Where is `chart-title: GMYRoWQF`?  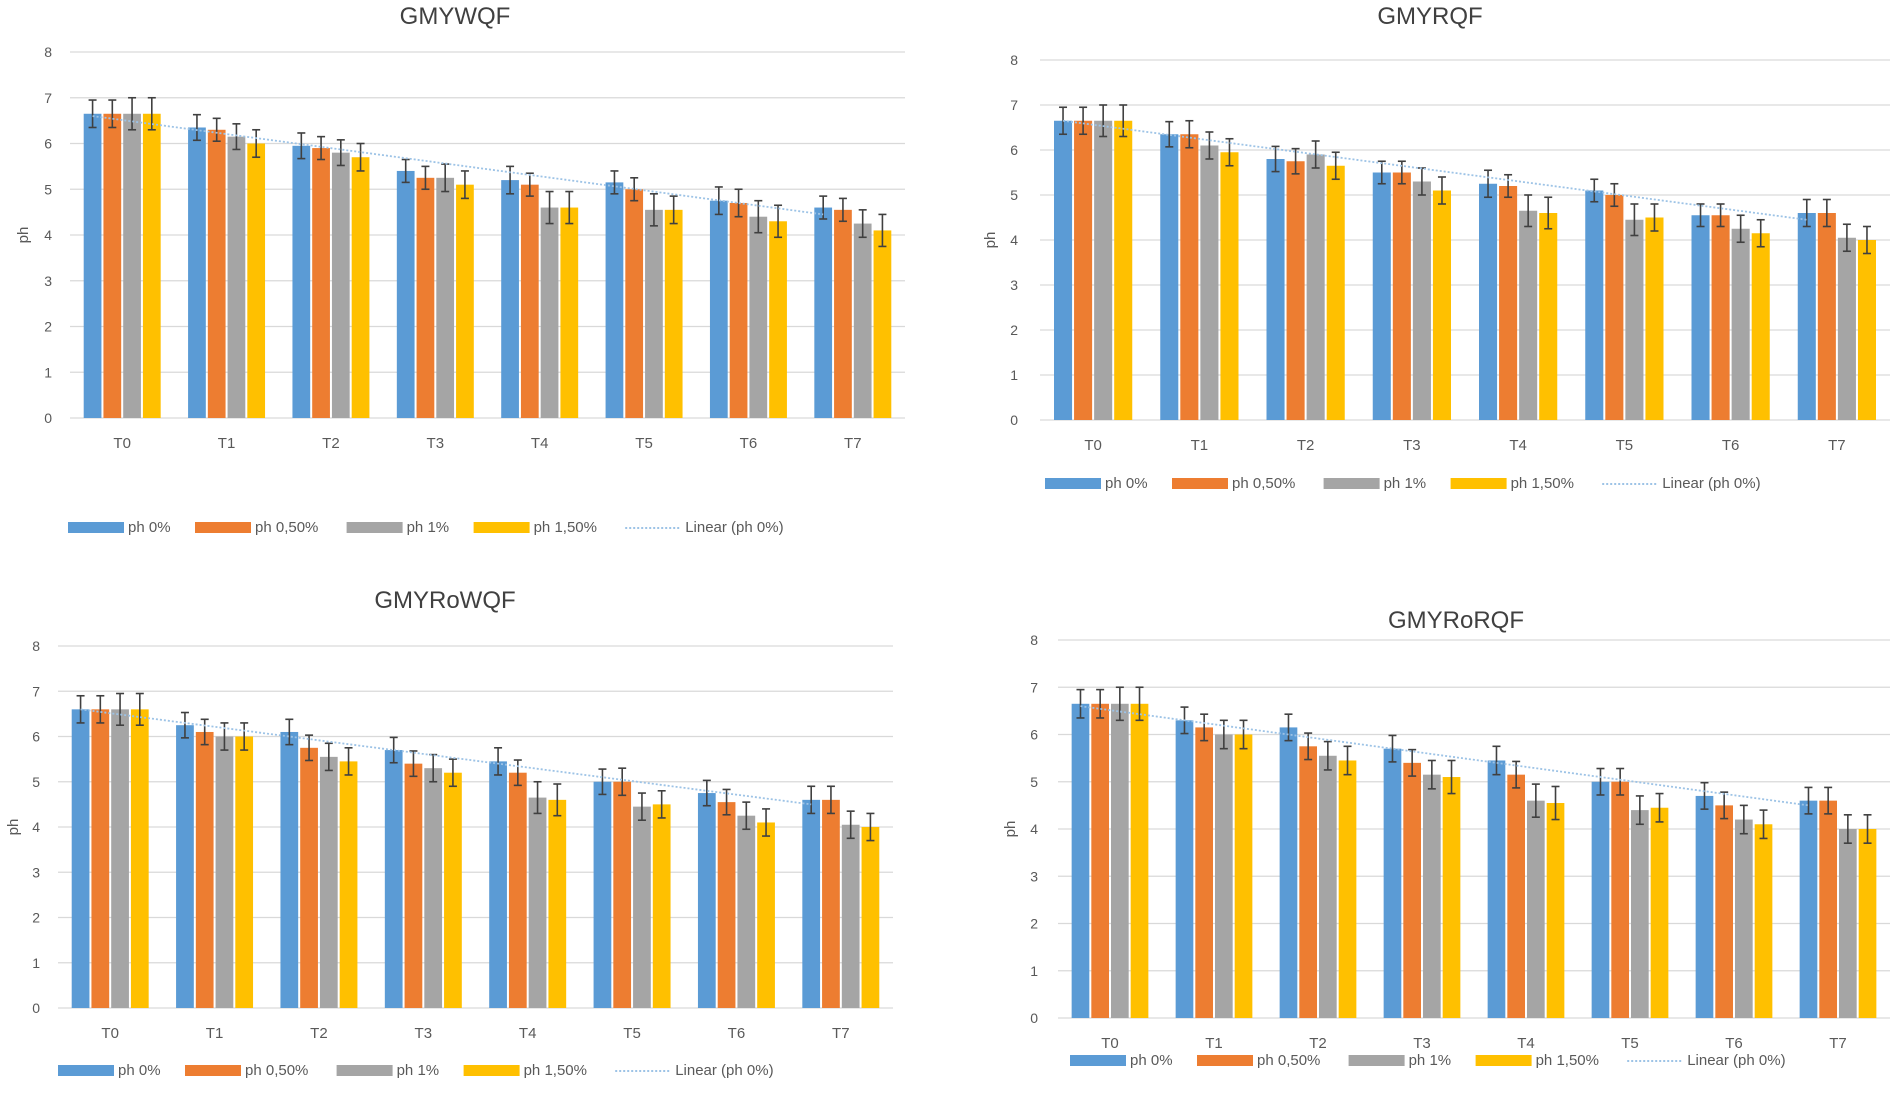
chart-title: GMYRoWQF is located at coordinates (444, 600).